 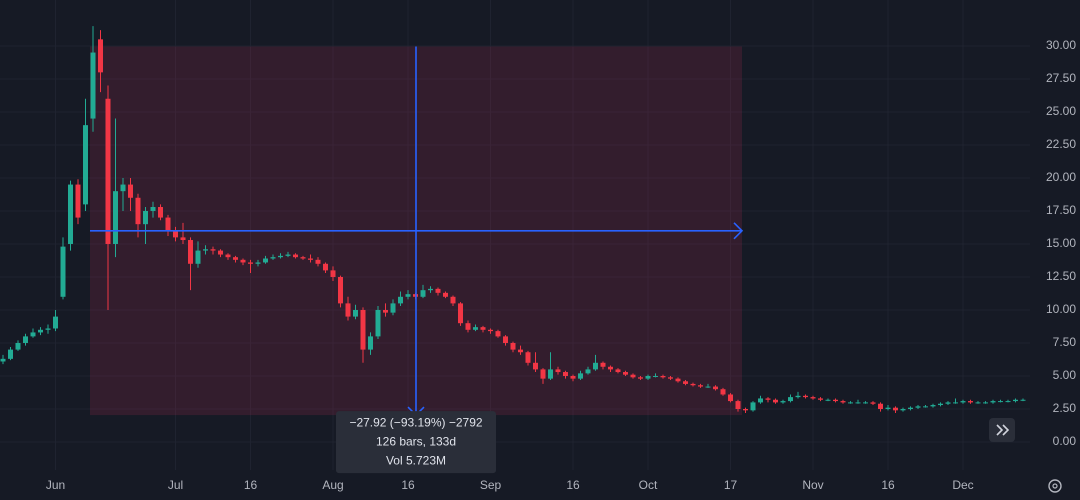 I want to click on measure-label-box, so click(x=416, y=442).